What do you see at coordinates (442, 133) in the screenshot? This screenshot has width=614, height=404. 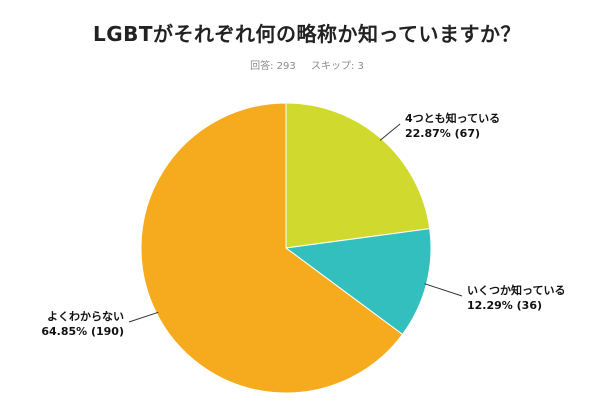 I see `slice-value-label: 22.87% (67)` at bounding box center [442, 133].